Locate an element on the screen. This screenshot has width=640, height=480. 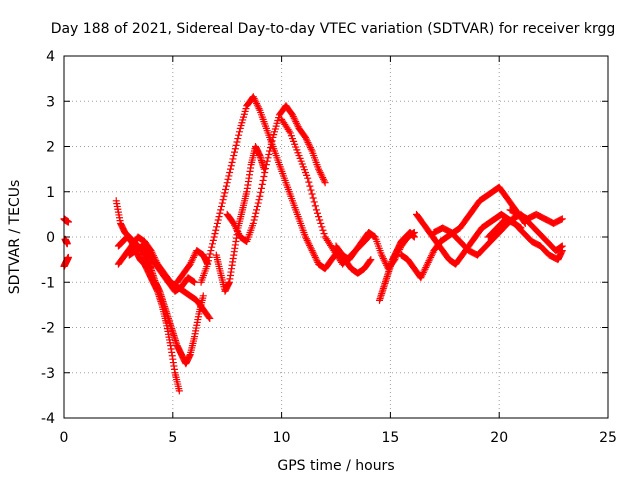
series-sat-i is located at coordinates (286, 189).